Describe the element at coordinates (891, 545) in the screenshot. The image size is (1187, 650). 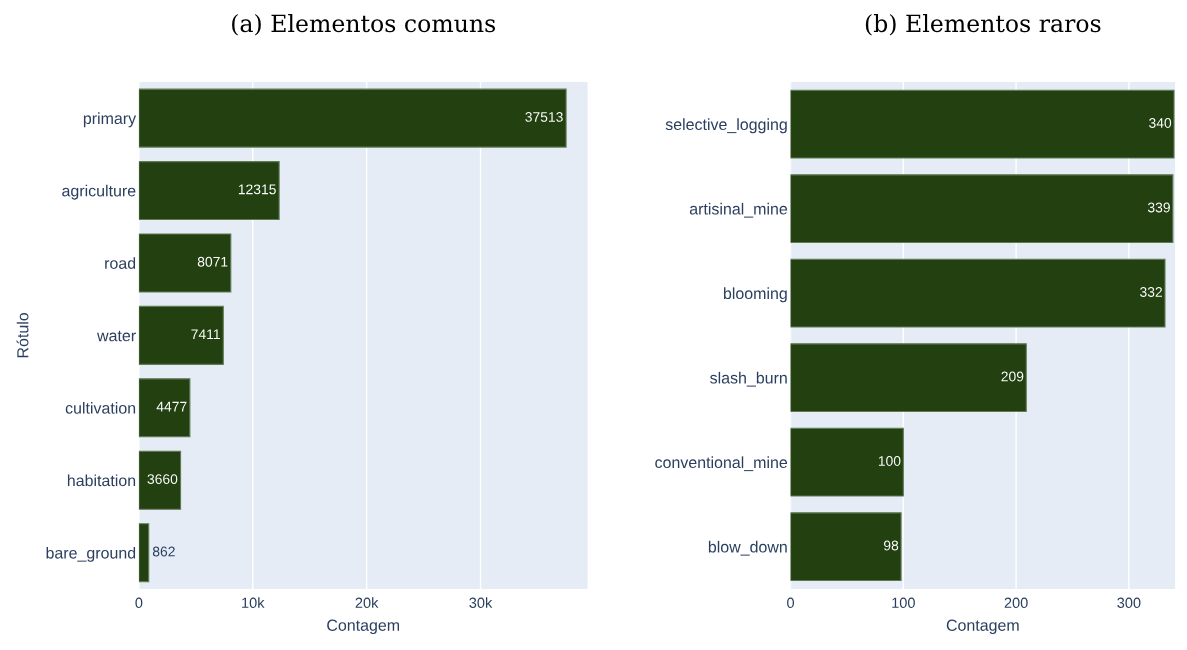
I see `data-label: 98` at that location.